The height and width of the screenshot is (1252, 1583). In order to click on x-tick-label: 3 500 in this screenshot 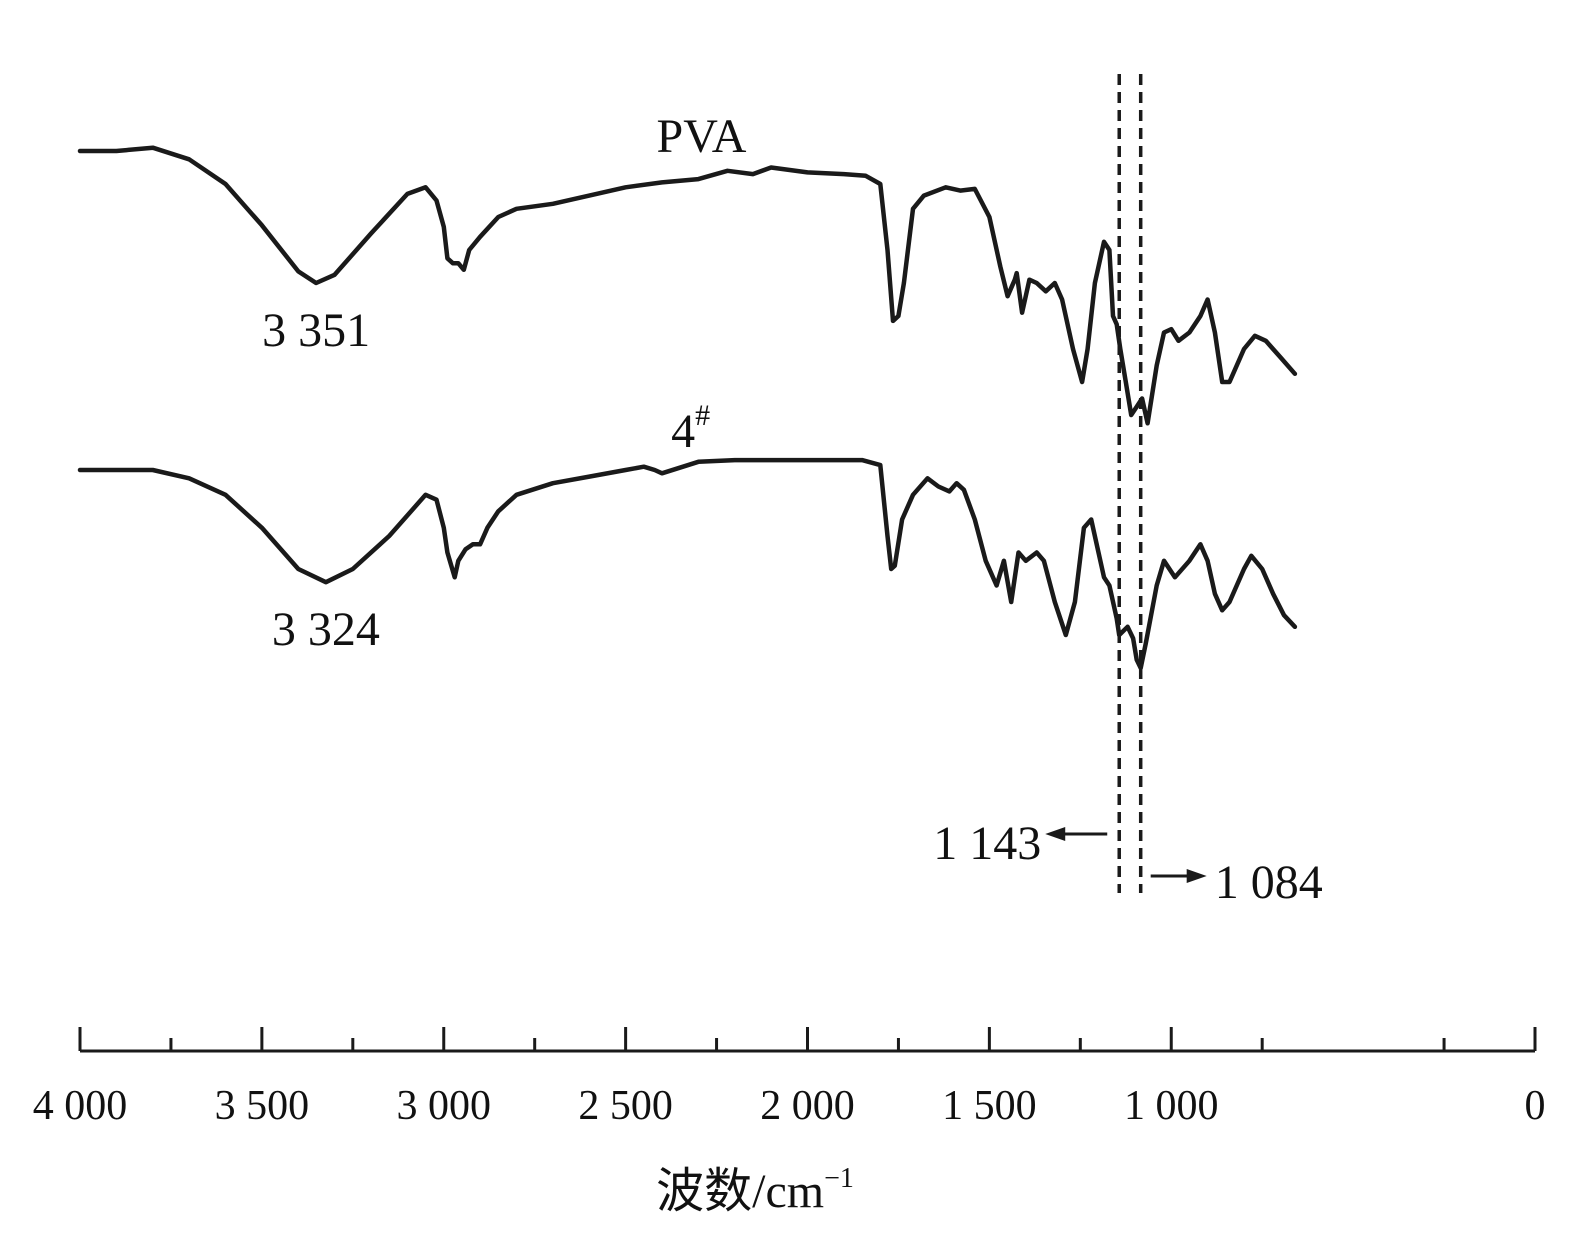, I will do `click(262, 1106)`.